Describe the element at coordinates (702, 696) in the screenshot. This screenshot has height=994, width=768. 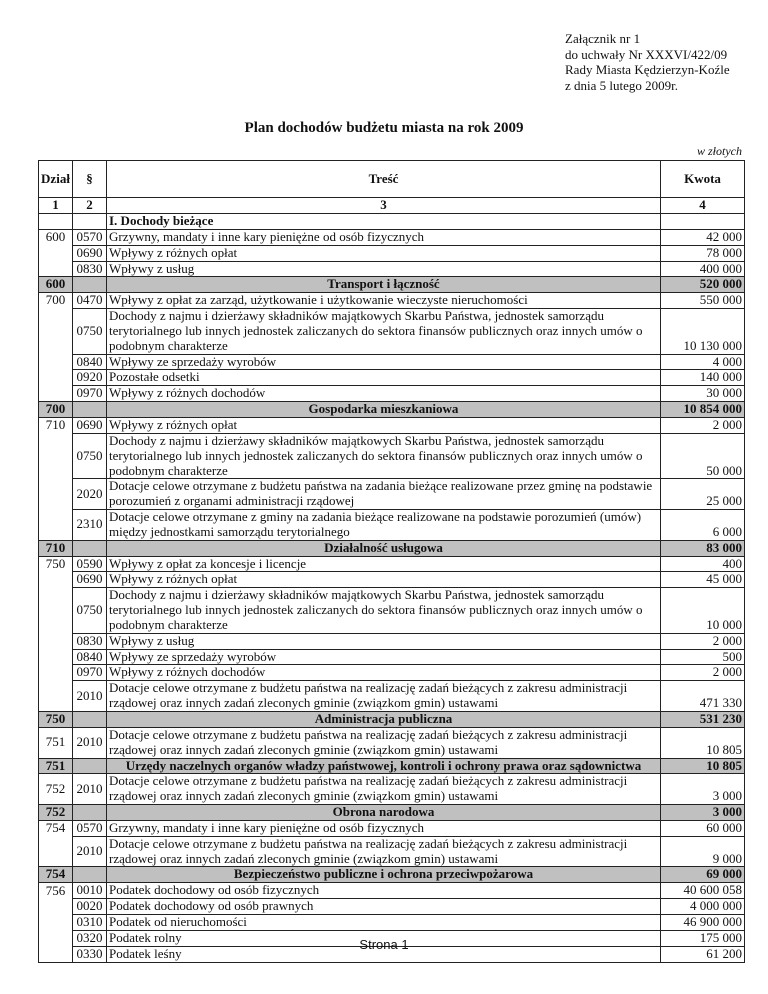
I see `amount-cell: 471 330` at that location.